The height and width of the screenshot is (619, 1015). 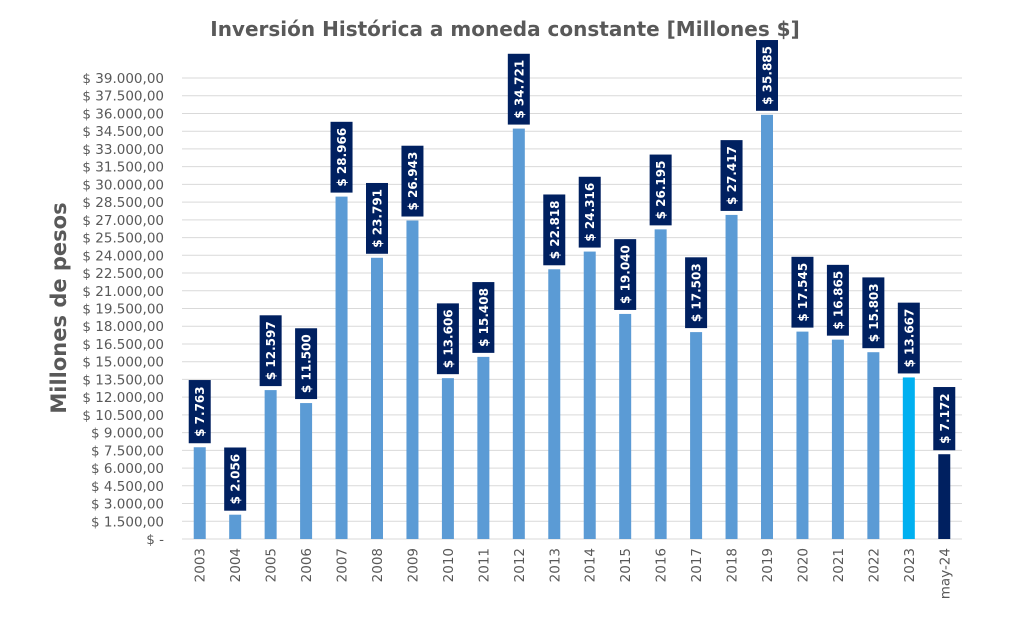 What do you see at coordinates (378, 565) in the screenshot?
I see `x-tick-label: 2008` at bounding box center [378, 565].